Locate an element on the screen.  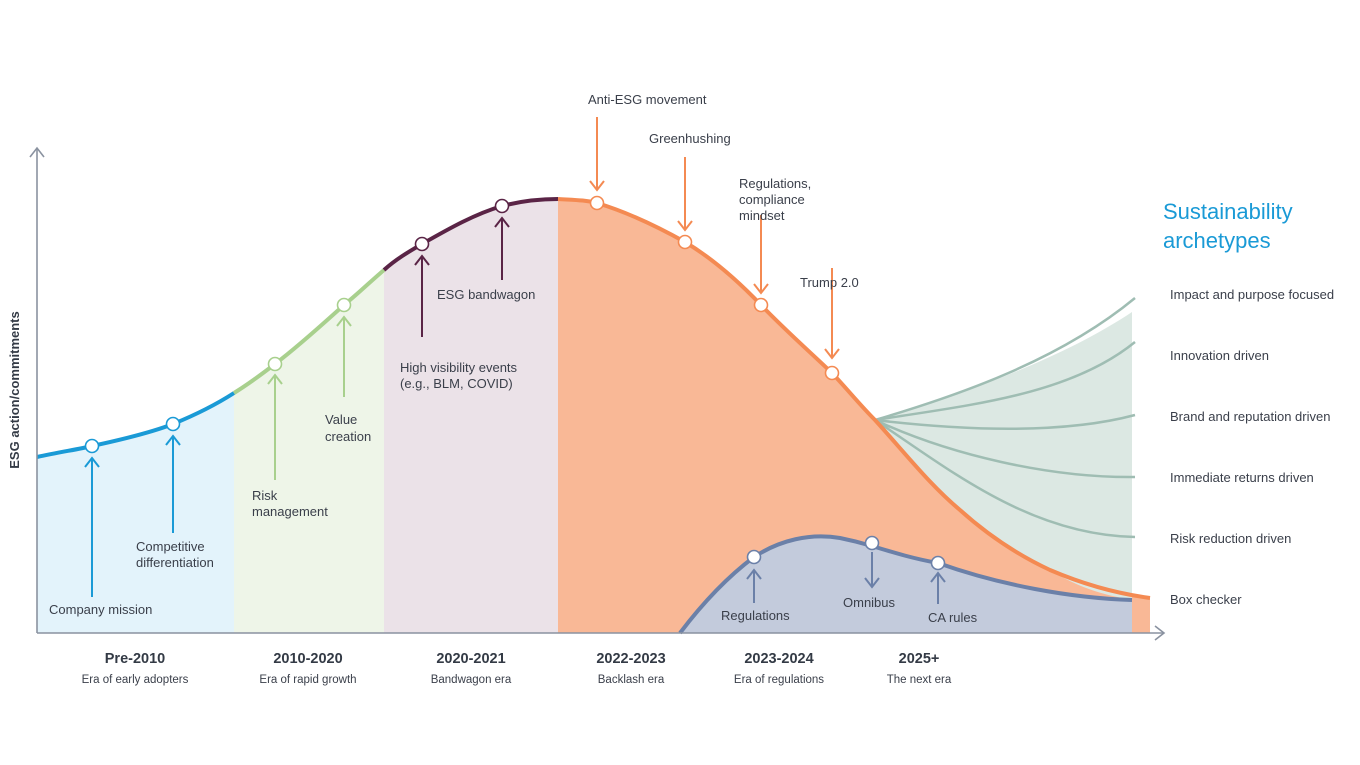
label-esg-bandwagon: ESG bandwagon is located at coordinates (486, 294).